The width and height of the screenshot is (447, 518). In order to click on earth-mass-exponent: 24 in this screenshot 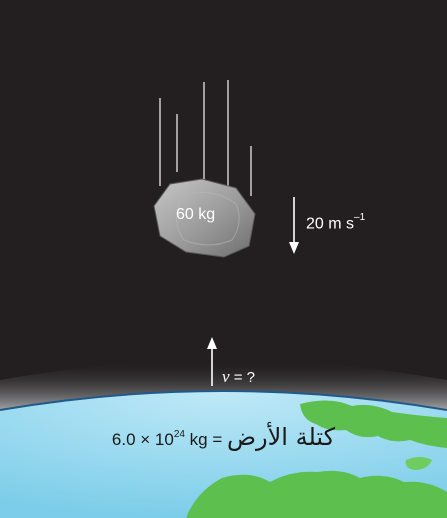, I will do `click(179, 434)`.